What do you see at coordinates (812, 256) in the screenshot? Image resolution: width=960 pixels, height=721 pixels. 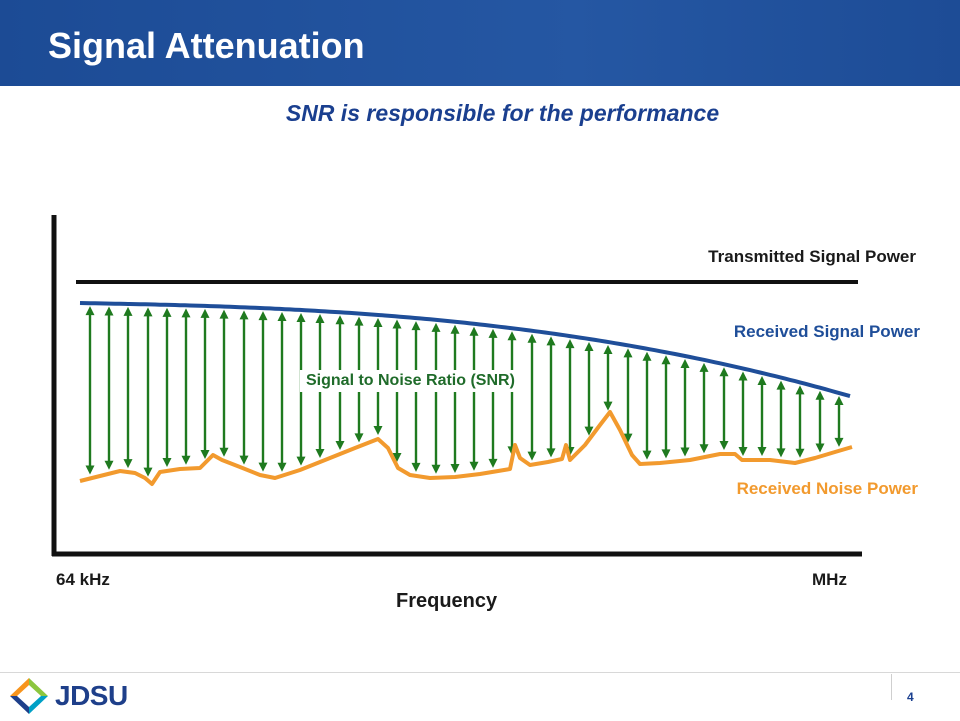 I see `transmitted-signal-label: Transmitted Signal Power` at bounding box center [812, 256].